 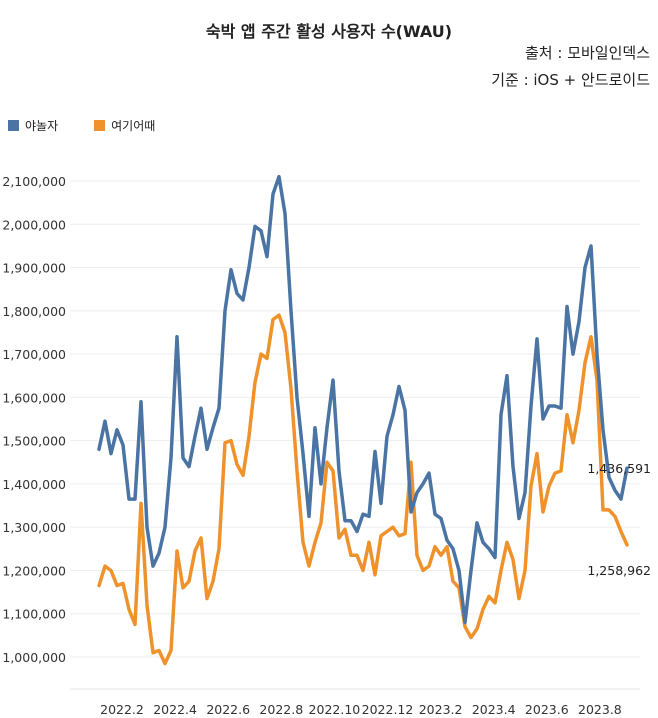 What do you see at coordinates (587, 53) in the screenshot?
I see `source-note: 출처 : 모바일인덱스` at bounding box center [587, 53].